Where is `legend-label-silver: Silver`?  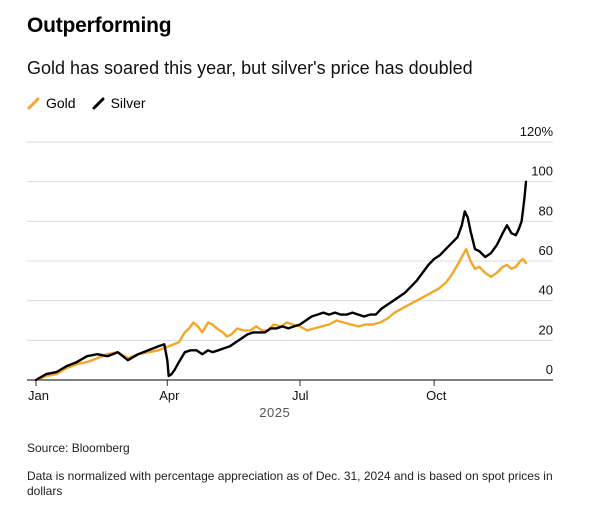 legend-label-silver: Silver is located at coordinates (128, 103).